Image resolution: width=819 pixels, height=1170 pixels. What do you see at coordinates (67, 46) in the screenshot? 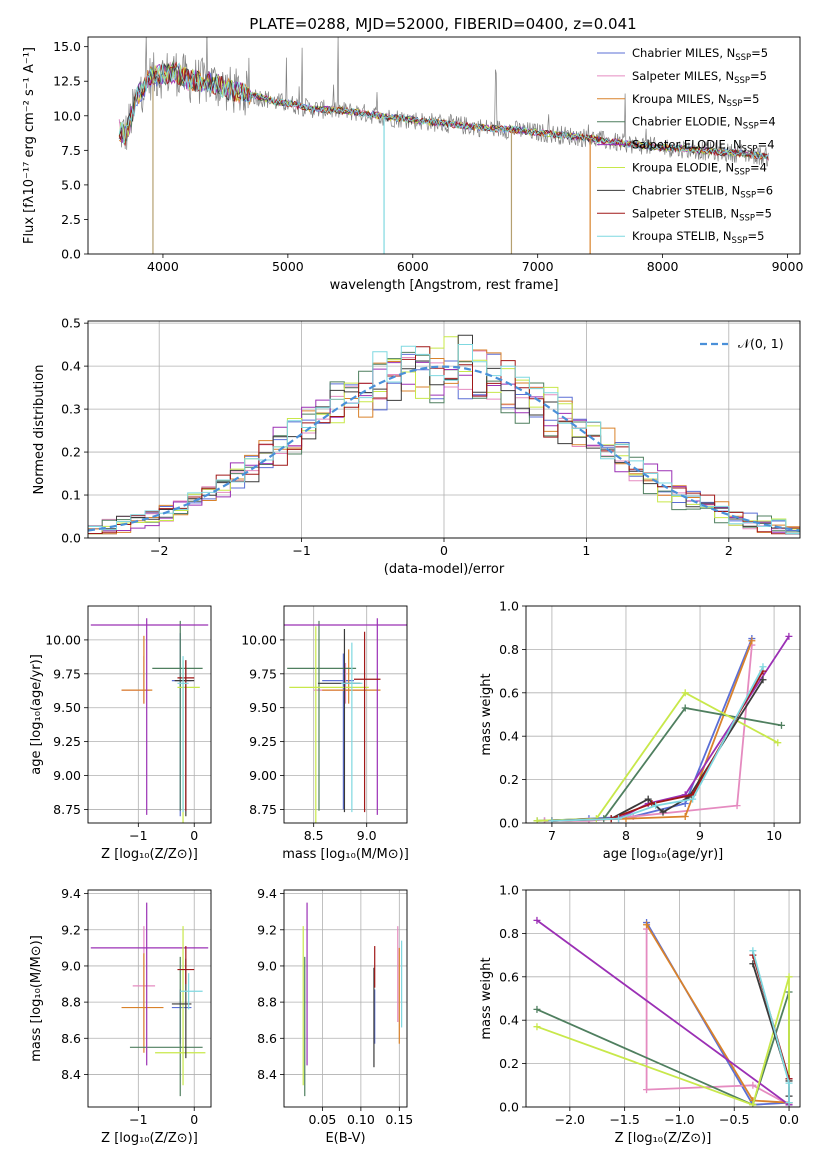
I see `y-tick-label: 15.0` at bounding box center [67, 46].